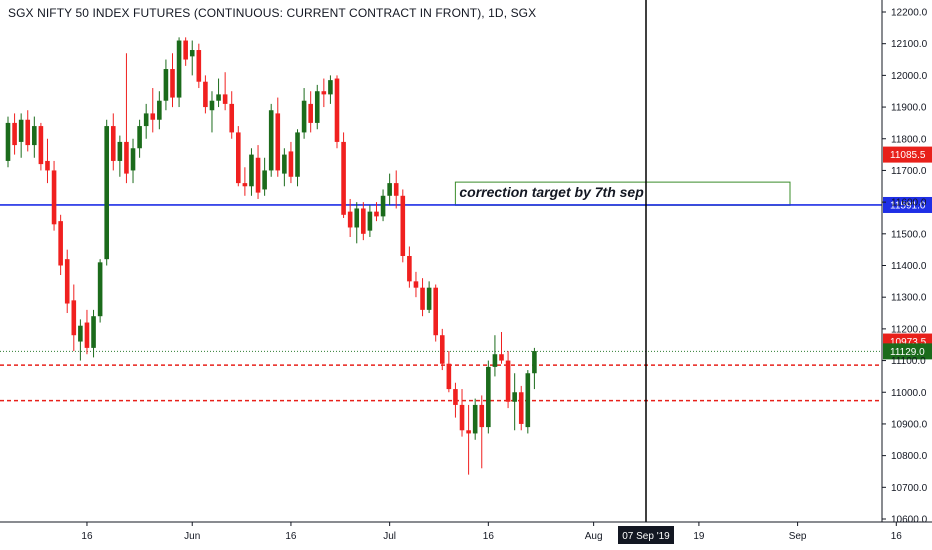 This screenshot has width=932, height=550. What do you see at coordinates (192, 536) in the screenshot?
I see `x-tick-label: Jun` at bounding box center [192, 536].